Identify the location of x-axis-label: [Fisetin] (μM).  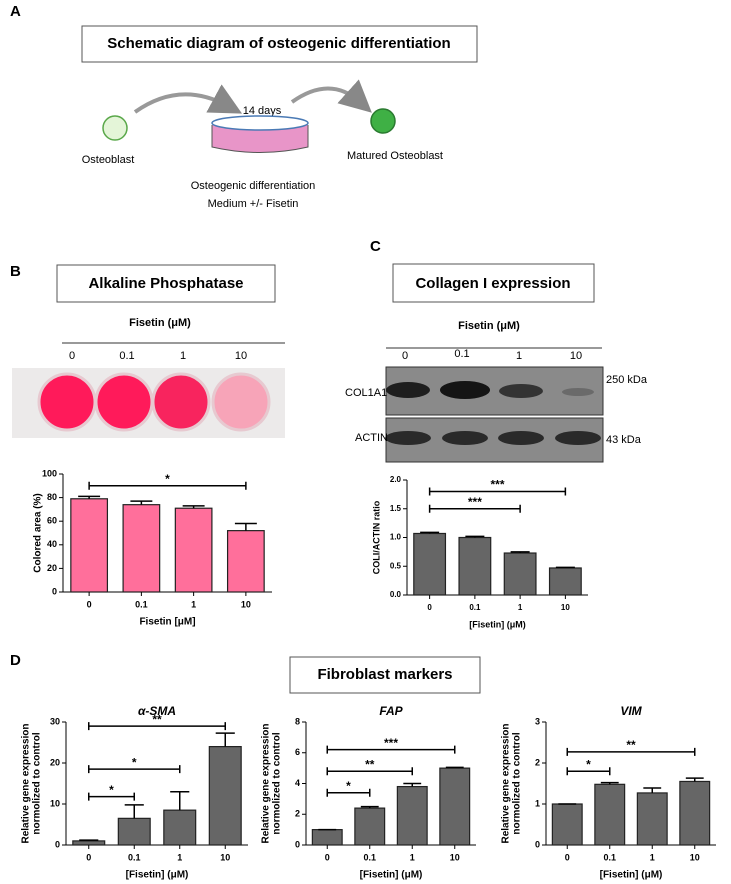
(631, 875).